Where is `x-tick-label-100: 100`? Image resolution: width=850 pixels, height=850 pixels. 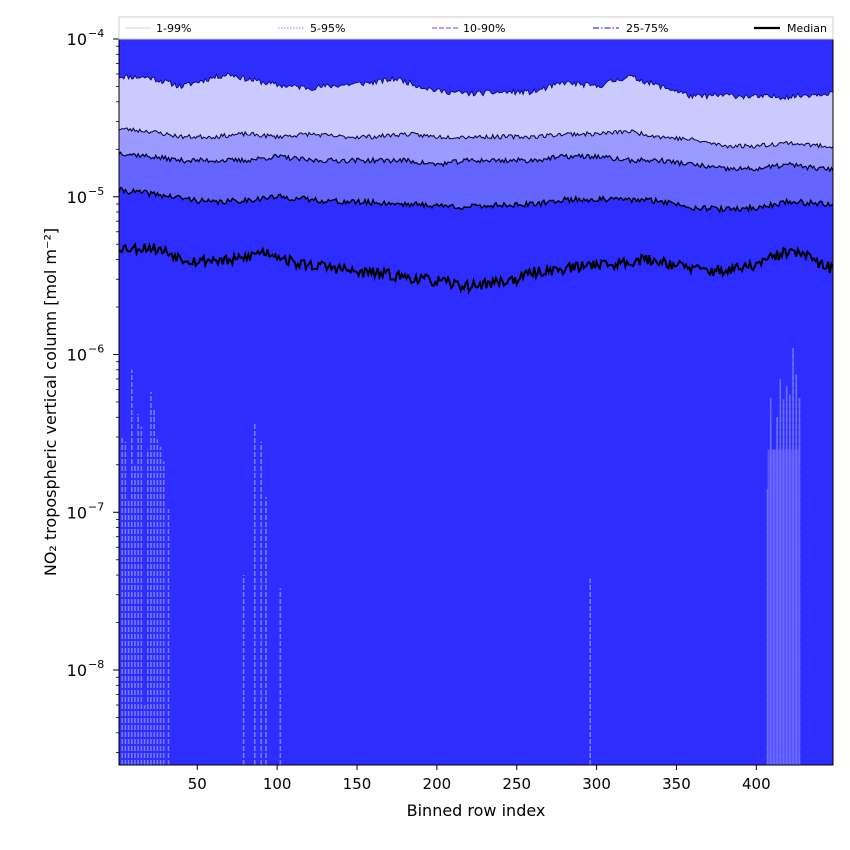
x-tick-label-100: 100 is located at coordinates (277, 784).